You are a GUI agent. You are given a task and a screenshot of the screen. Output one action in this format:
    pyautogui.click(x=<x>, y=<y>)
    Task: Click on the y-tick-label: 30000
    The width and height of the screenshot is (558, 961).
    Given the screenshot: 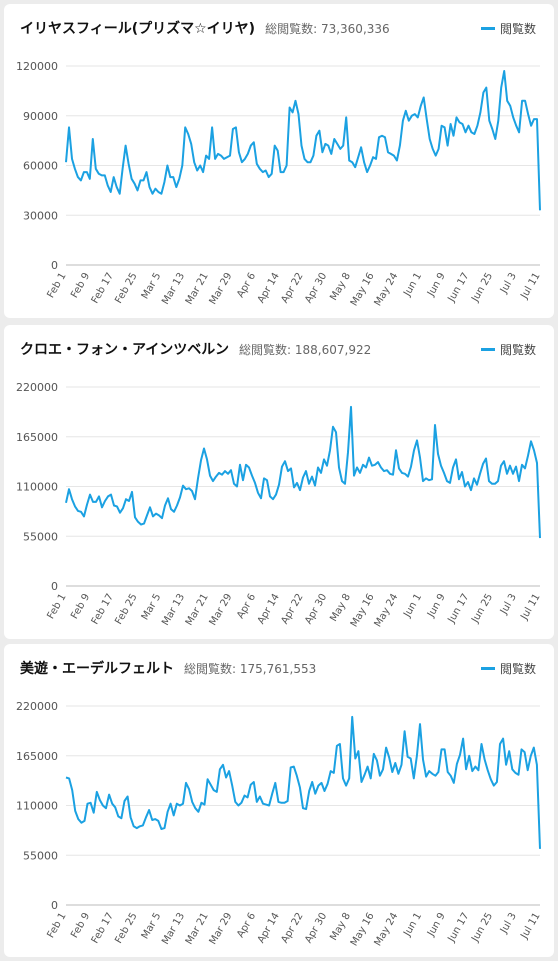 What is the action you would take?
    pyautogui.click(x=40, y=215)
    